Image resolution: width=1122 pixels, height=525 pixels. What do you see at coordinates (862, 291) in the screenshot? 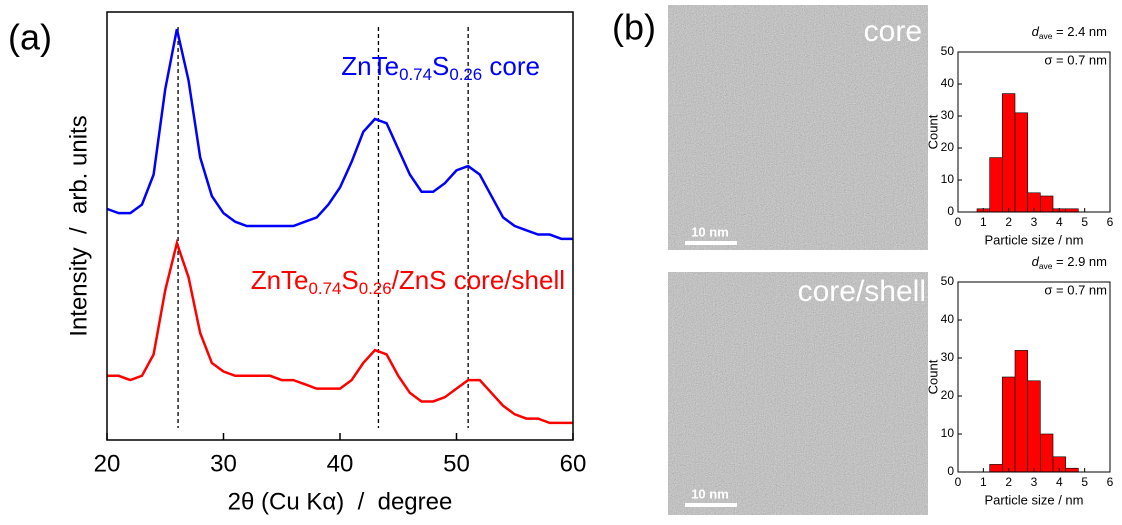
I see `image-label: core/shell` at bounding box center [862, 291].